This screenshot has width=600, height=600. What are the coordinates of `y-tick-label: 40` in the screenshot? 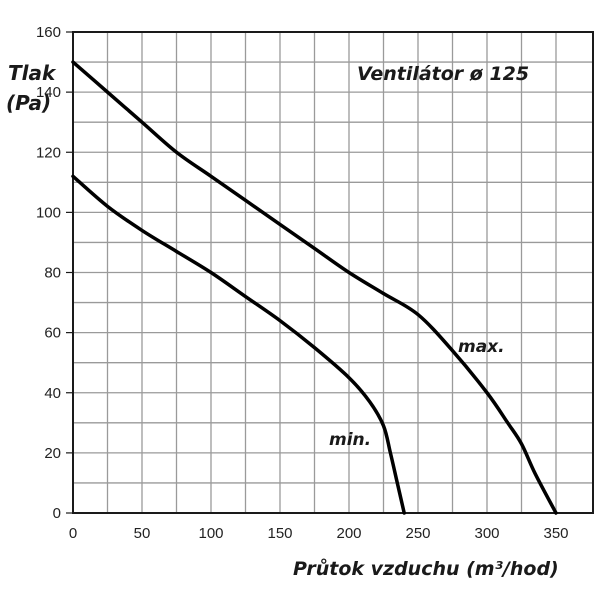 It's located at (52, 393).